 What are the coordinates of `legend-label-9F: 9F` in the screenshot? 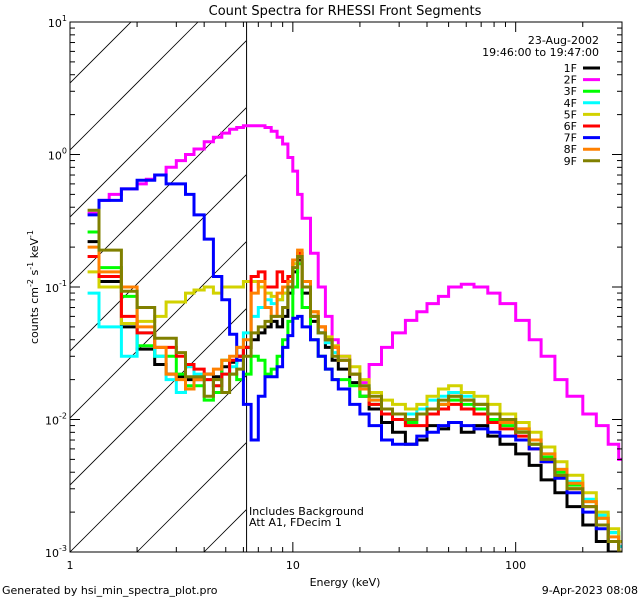 It's located at (570, 161).